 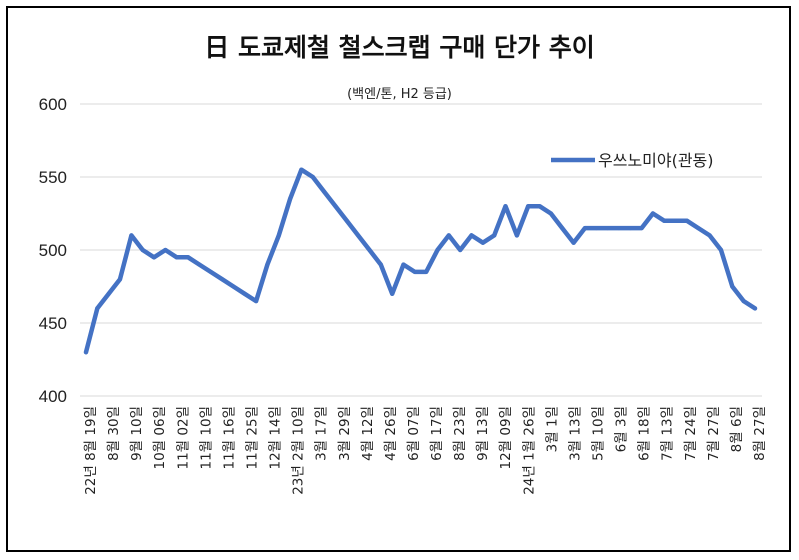 I want to click on x-tick-label: 8월 27일, so click(x=760, y=433).